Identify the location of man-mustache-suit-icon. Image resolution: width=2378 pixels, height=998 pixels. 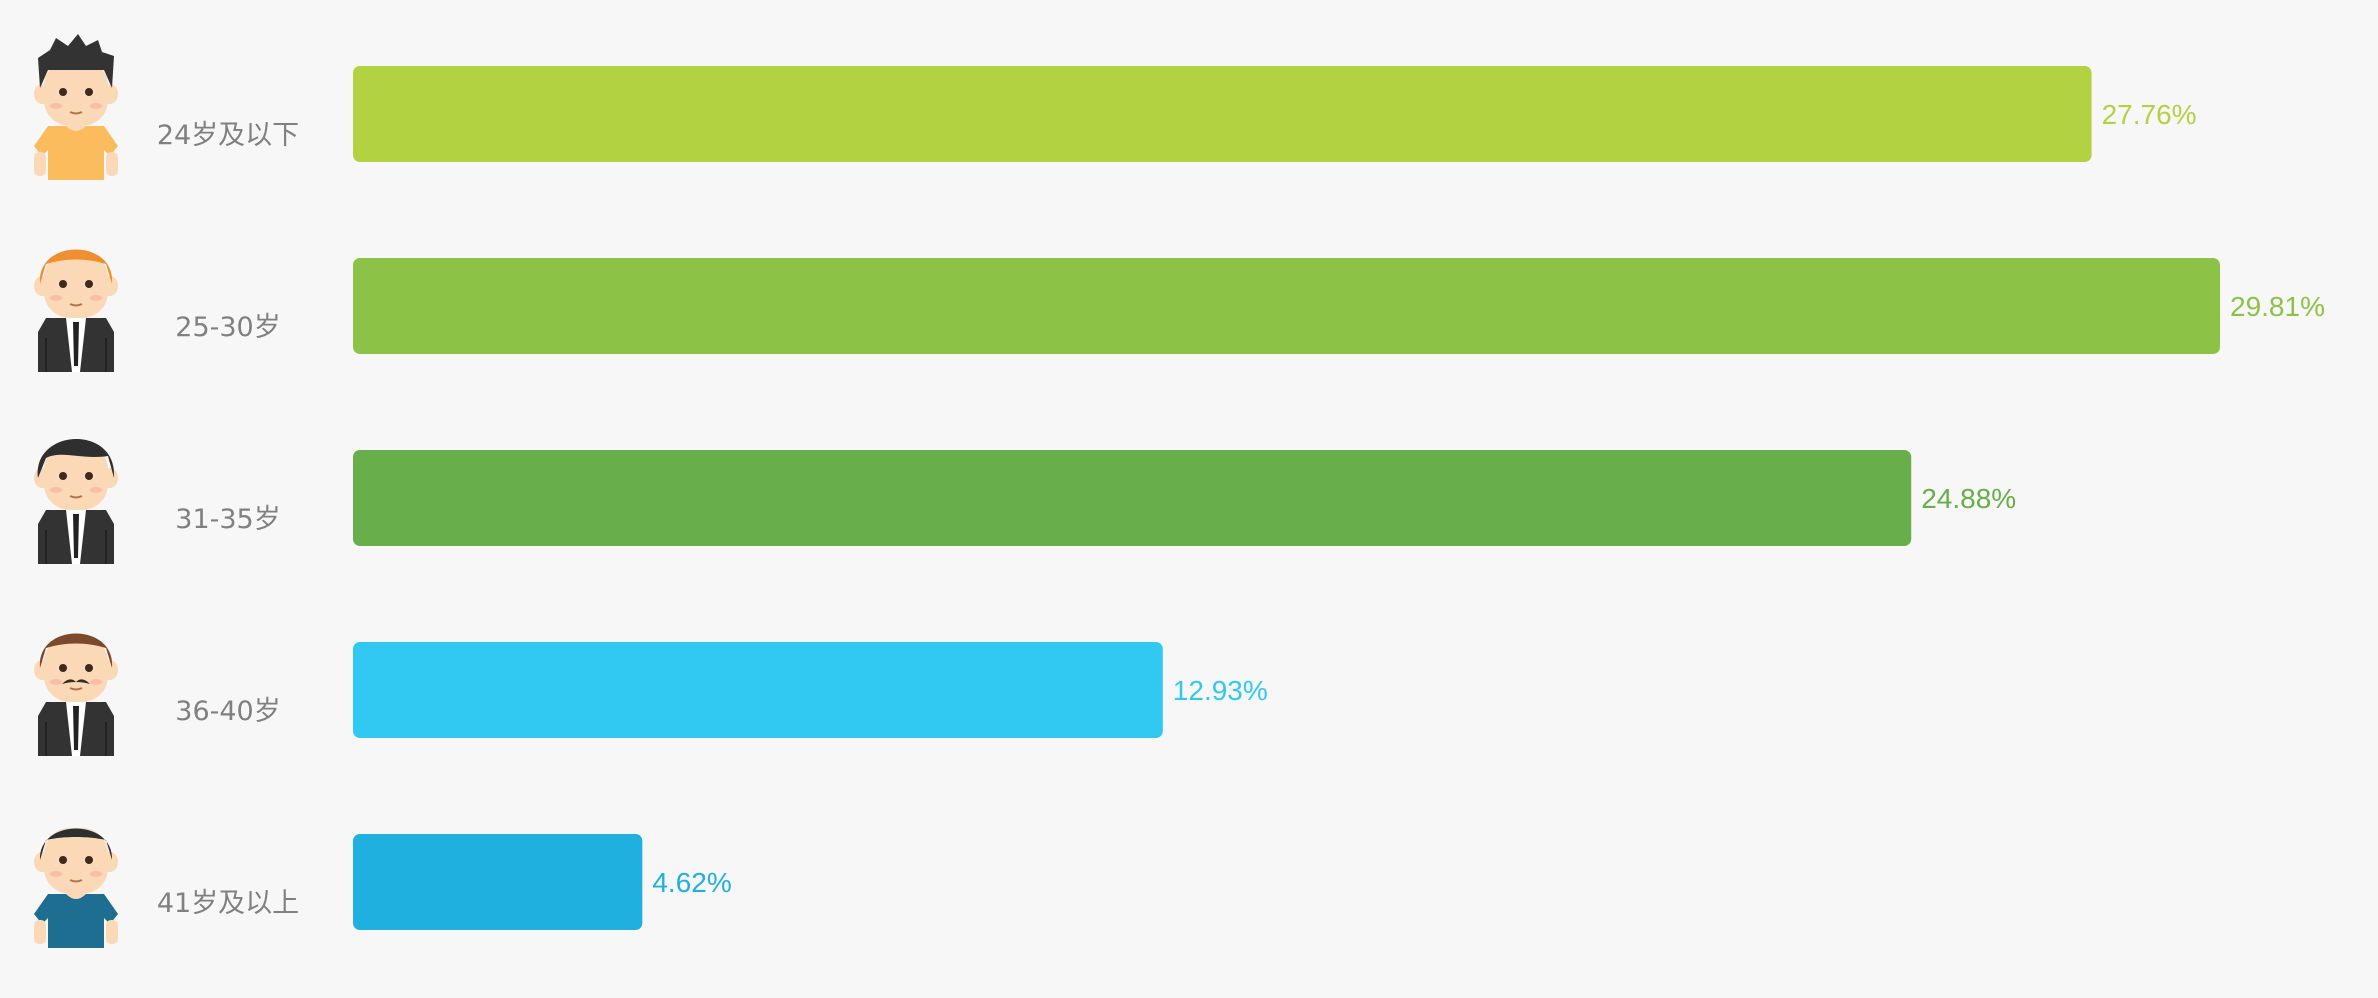
(76, 694).